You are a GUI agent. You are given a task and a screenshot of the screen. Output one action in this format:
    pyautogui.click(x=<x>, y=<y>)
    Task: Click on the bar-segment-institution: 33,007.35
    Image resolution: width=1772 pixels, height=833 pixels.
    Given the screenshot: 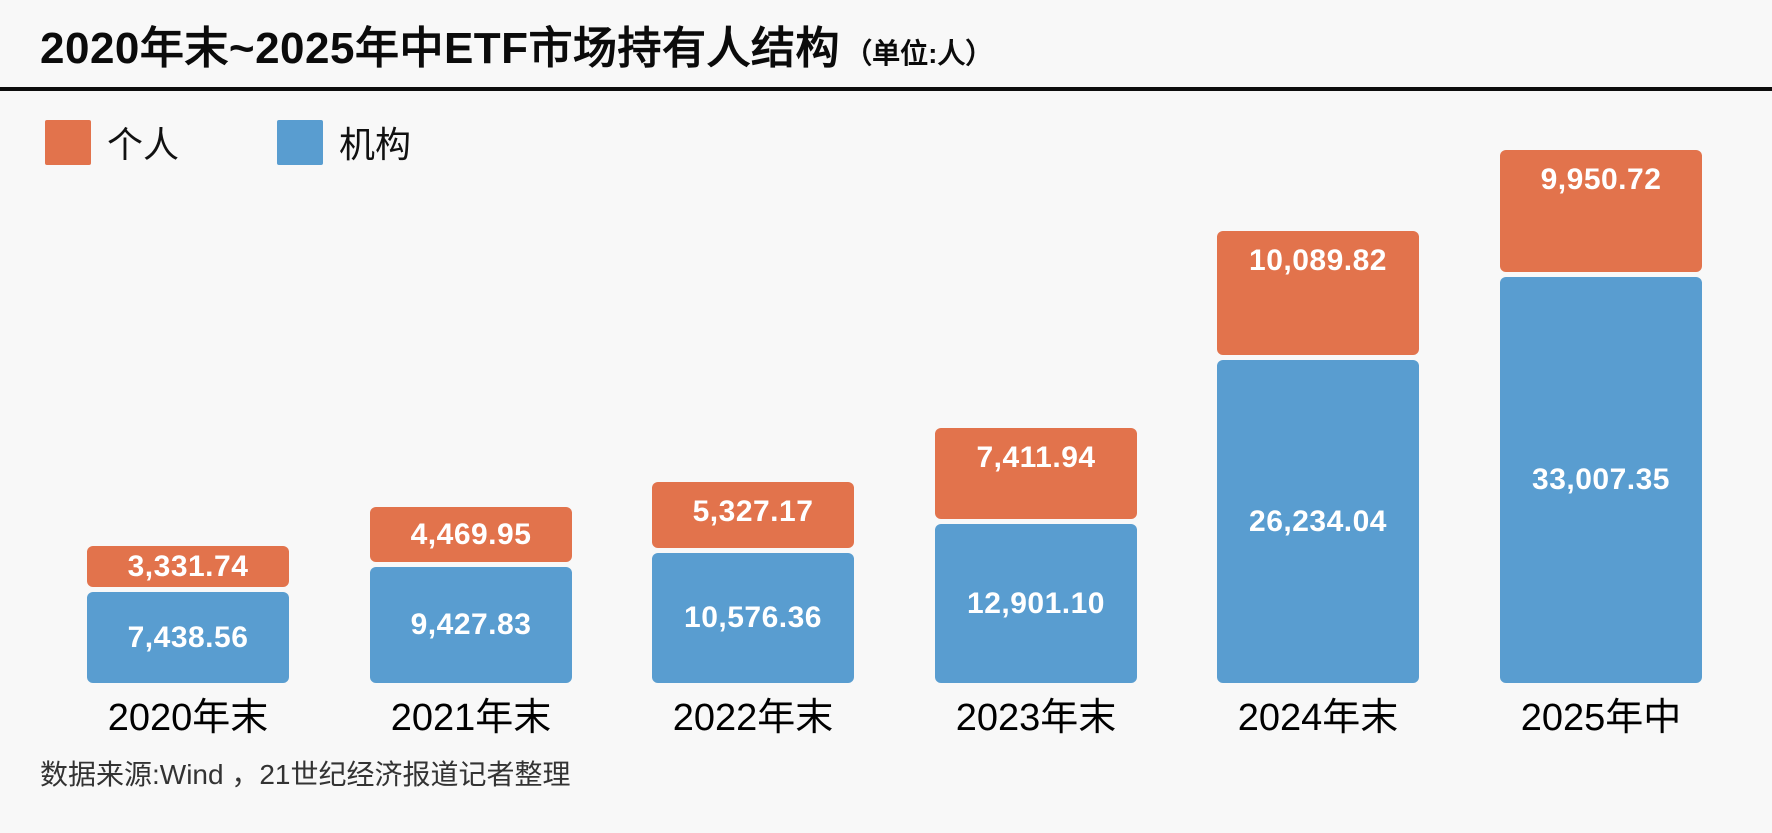 What is the action you would take?
    pyautogui.click(x=1601, y=480)
    